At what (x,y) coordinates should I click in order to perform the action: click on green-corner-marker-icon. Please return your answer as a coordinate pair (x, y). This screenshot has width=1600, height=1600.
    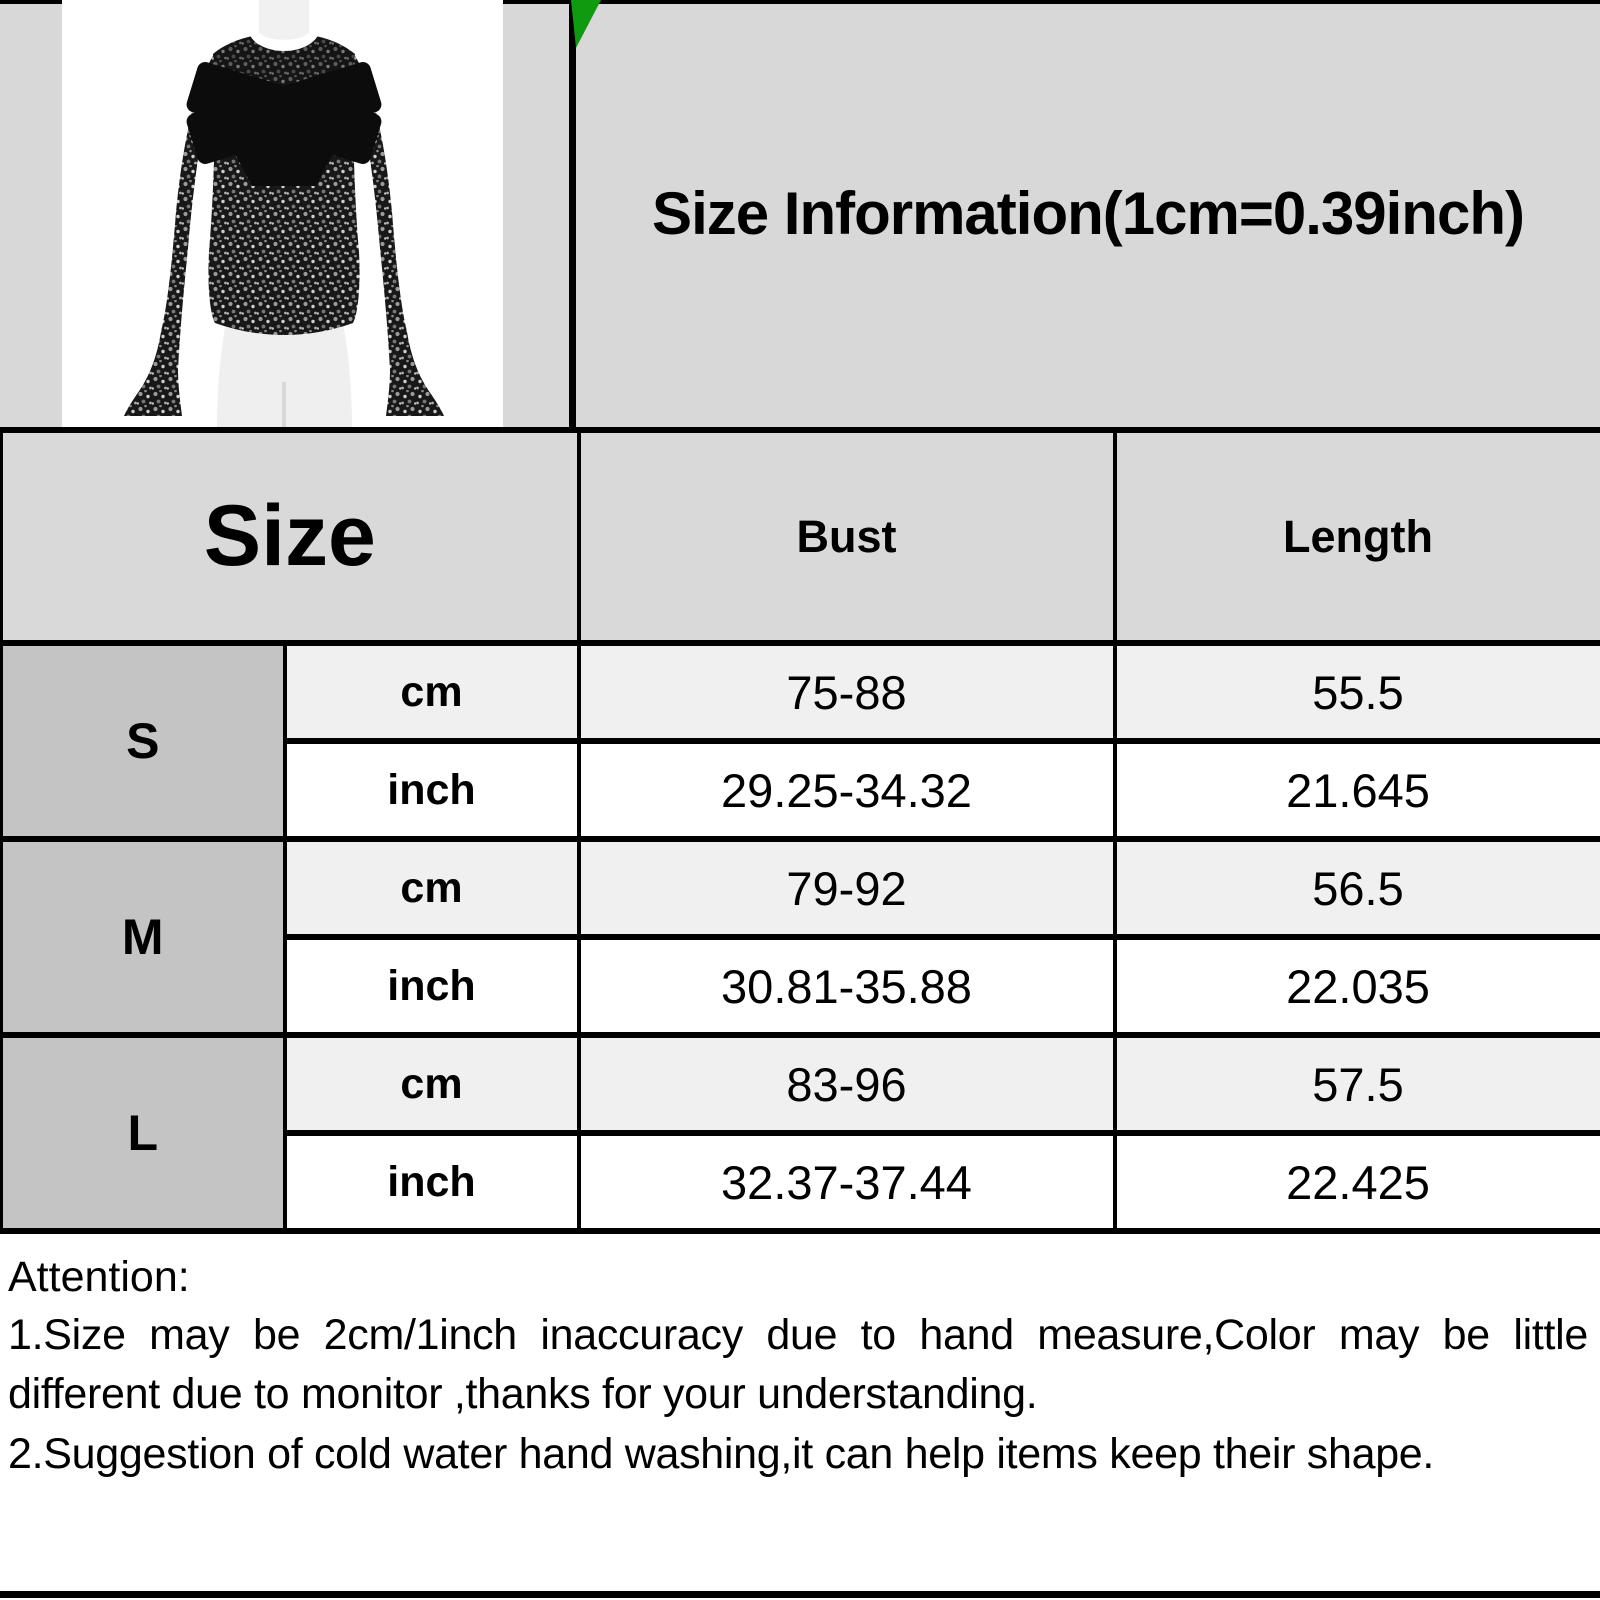
    Looking at the image, I should click on (586, 24).